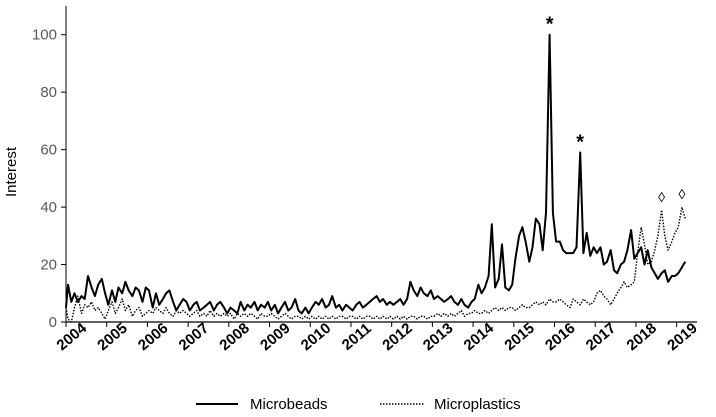 This screenshot has width=716, height=417. What do you see at coordinates (438, 337) in the screenshot?
I see `x-tick-label: 2013` at bounding box center [438, 337].